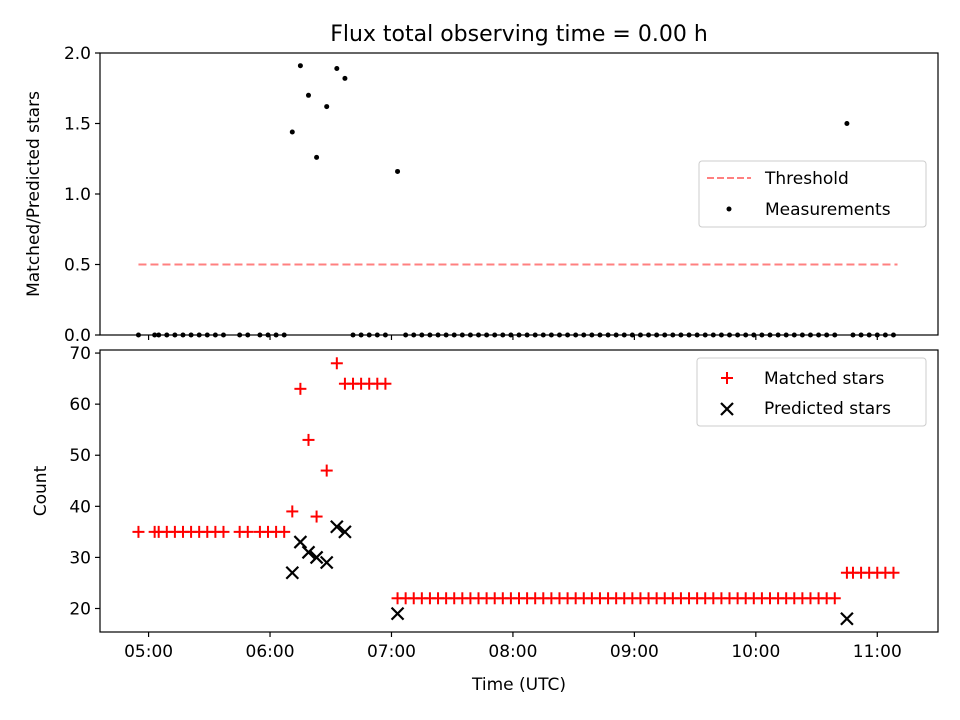 This screenshot has height=720, width=960. What do you see at coordinates (729, 209) in the screenshot?
I see `measurements-legend-swatch` at bounding box center [729, 209].